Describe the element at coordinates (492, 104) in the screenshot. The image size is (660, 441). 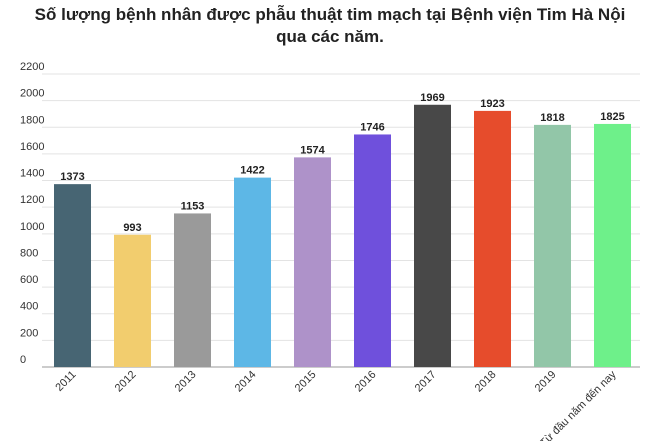
I see `data-label: 1923` at that location.